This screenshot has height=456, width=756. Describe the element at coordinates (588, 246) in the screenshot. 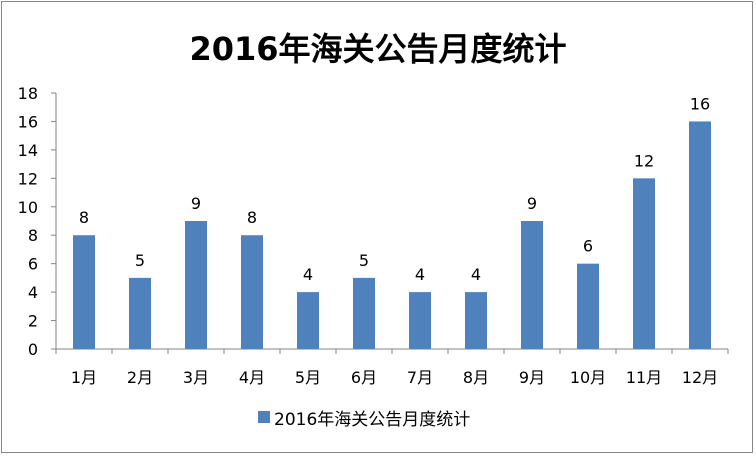

I see `data-label: 6` at that location.